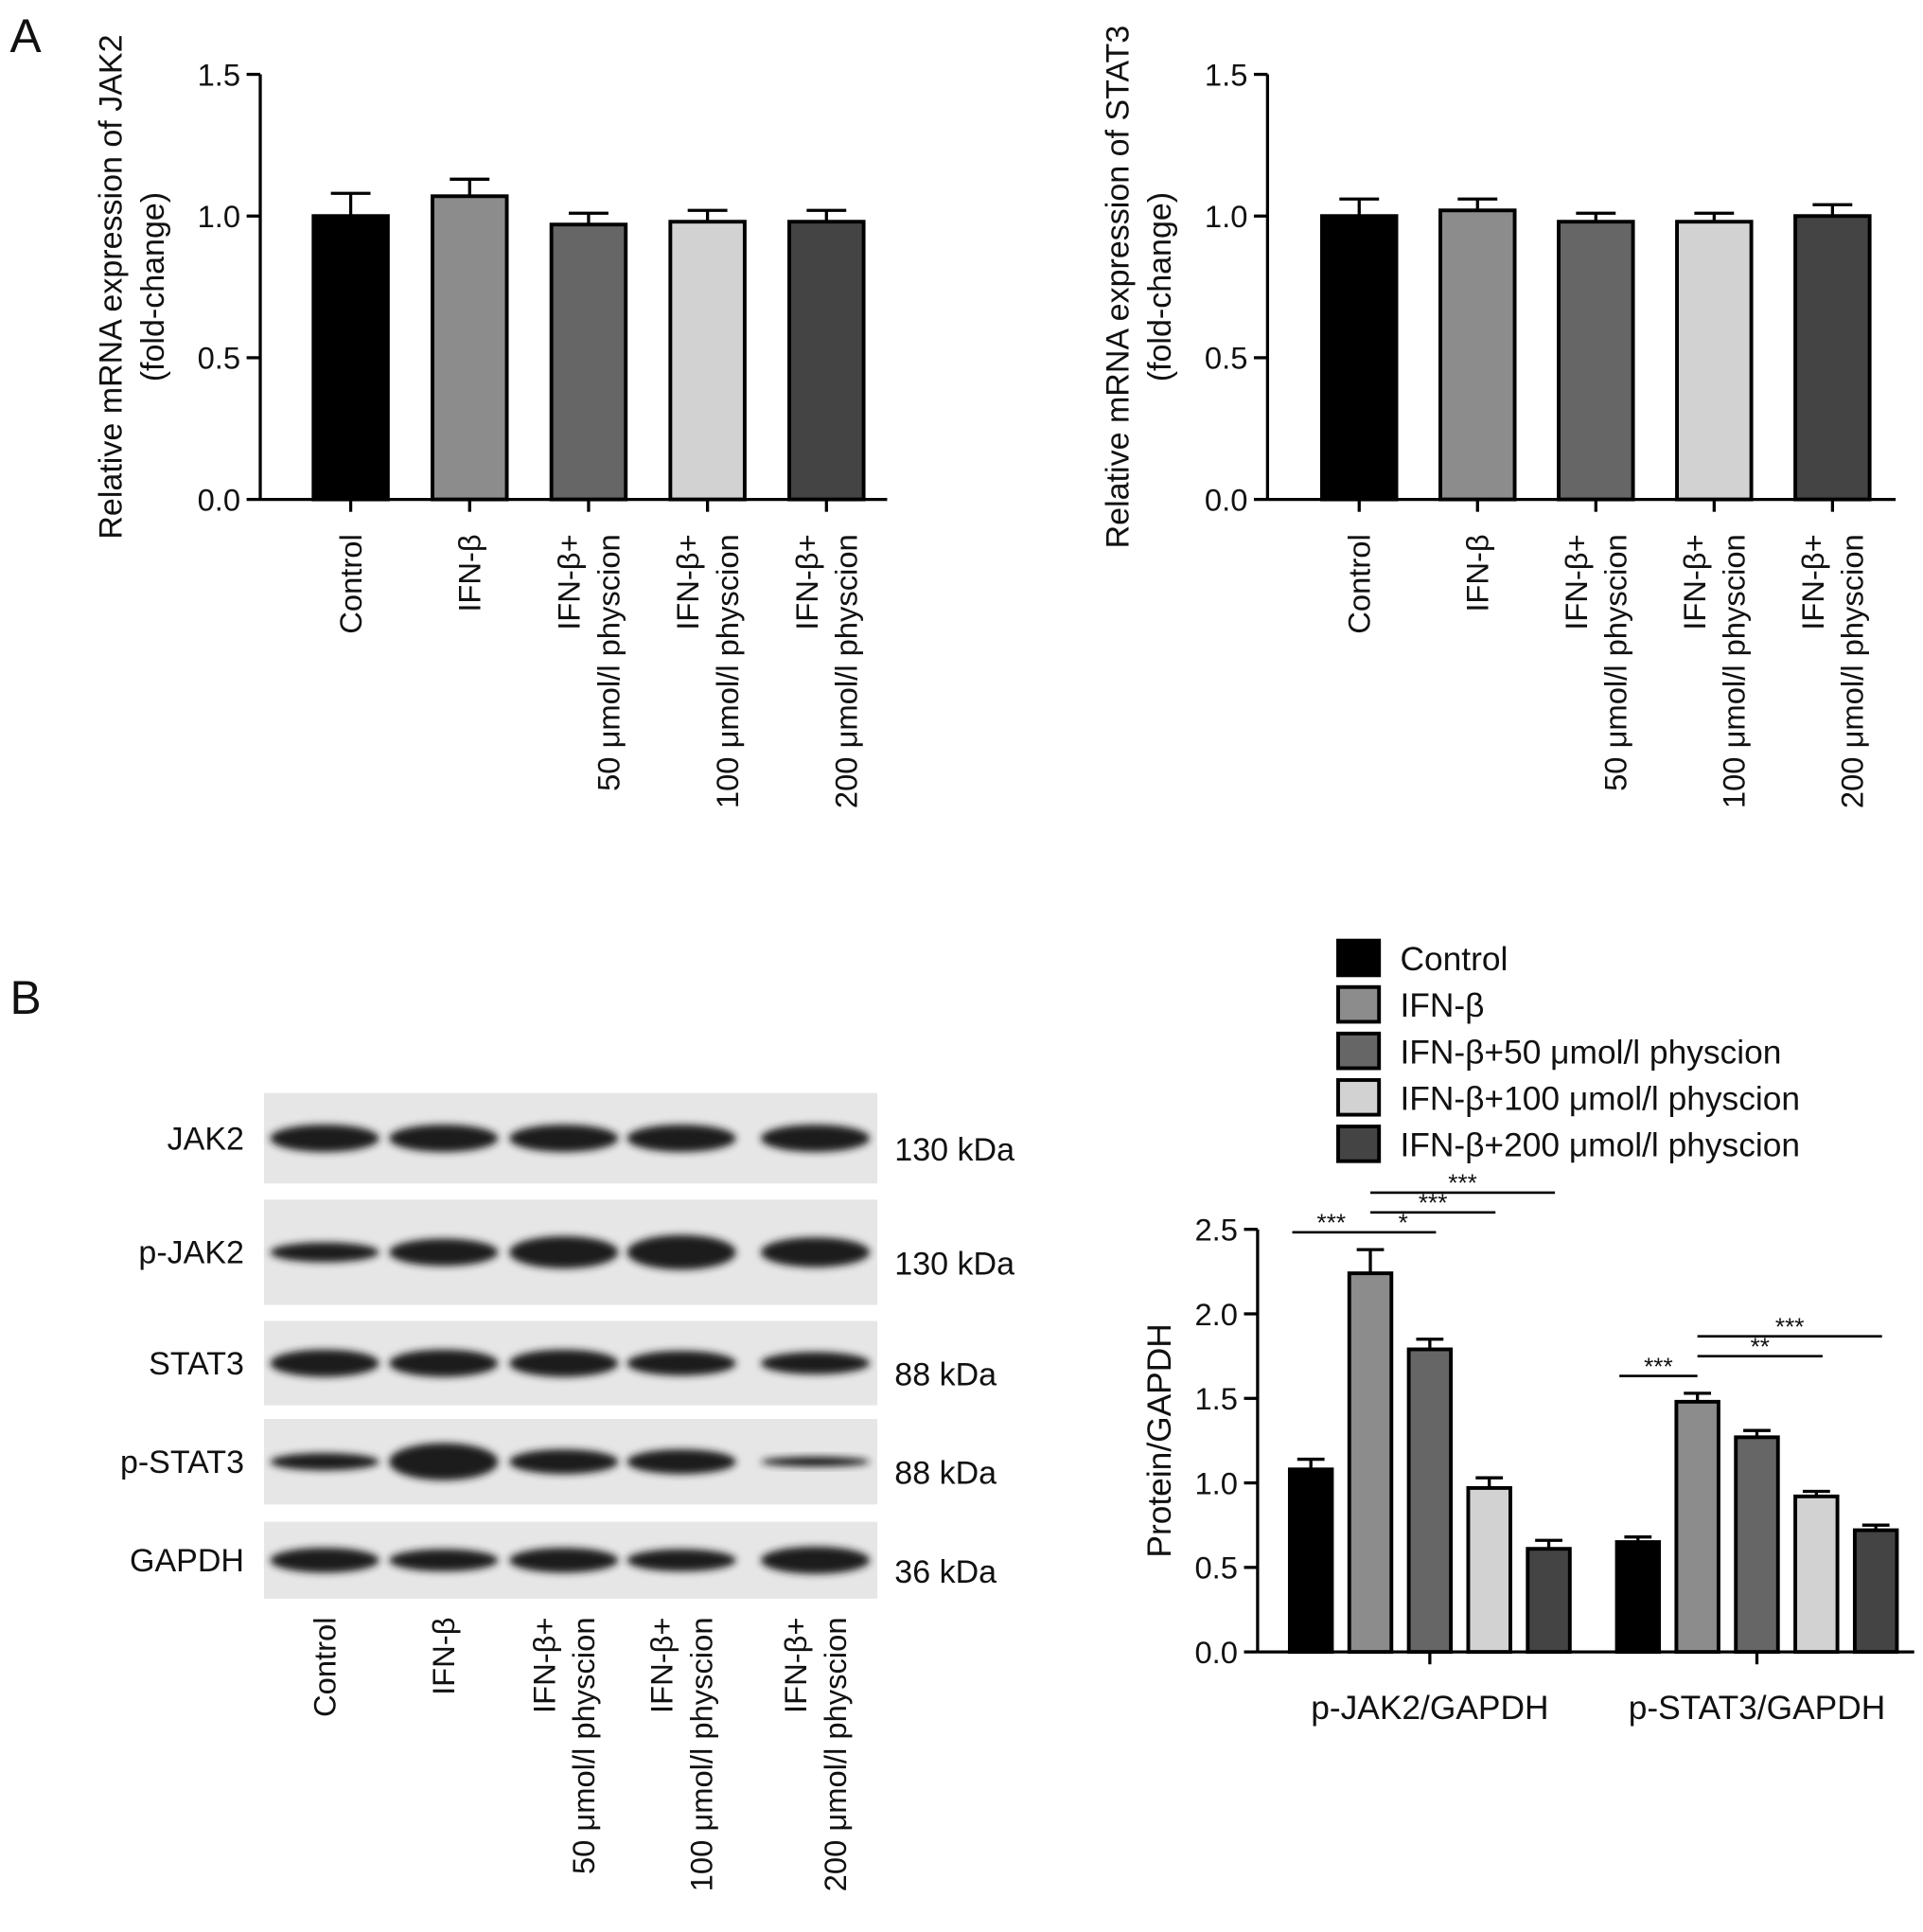  Describe the element at coordinates (26, 997) in the screenshot. I see `panel-label: B` at that location.